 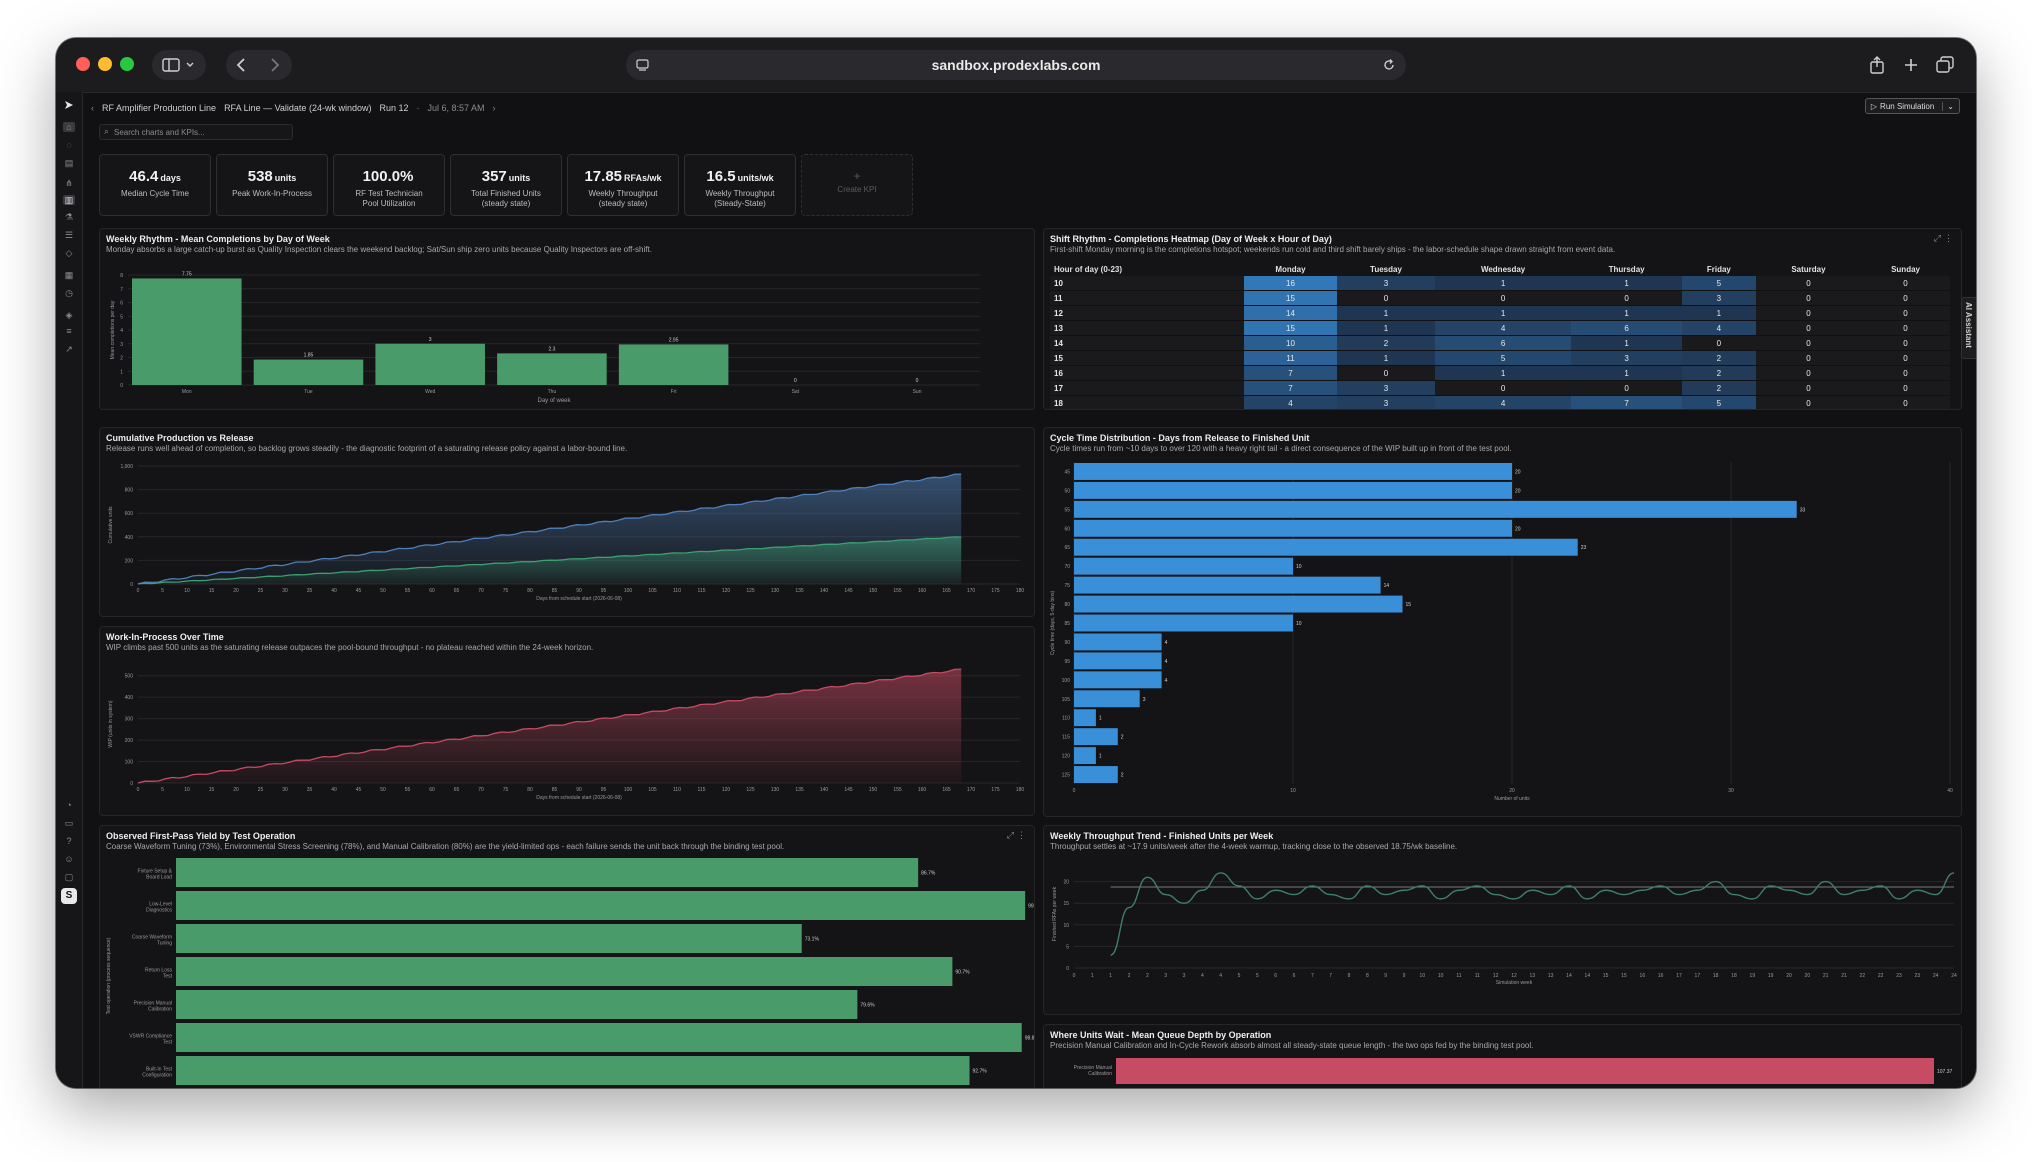 I want to click on kpi-label: RF Test Technician Pool Utilization, so click(x=389, y=199).